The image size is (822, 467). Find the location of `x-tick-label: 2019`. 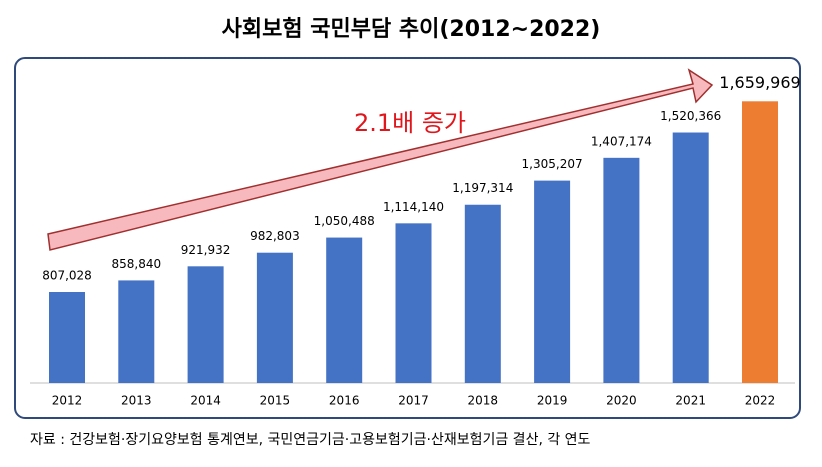

x-tick-label: 2019 is located at coordinates (552, 401).